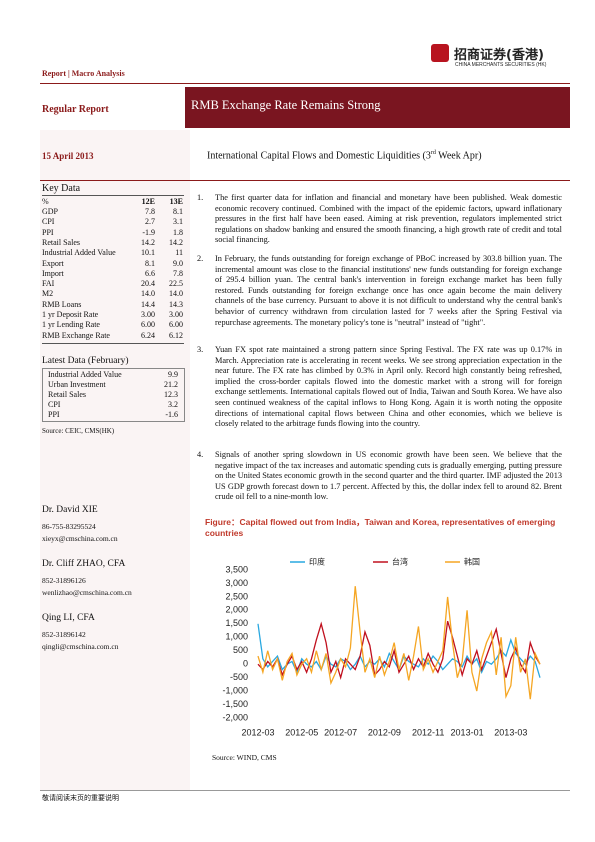 The width and height of the screenshot is (595, 842). What do you see at coordinates (87, 592) in the screenshot?
I see `author-email: wenlizhao@cmschina.com.cn` at bounding box center [87, 592].